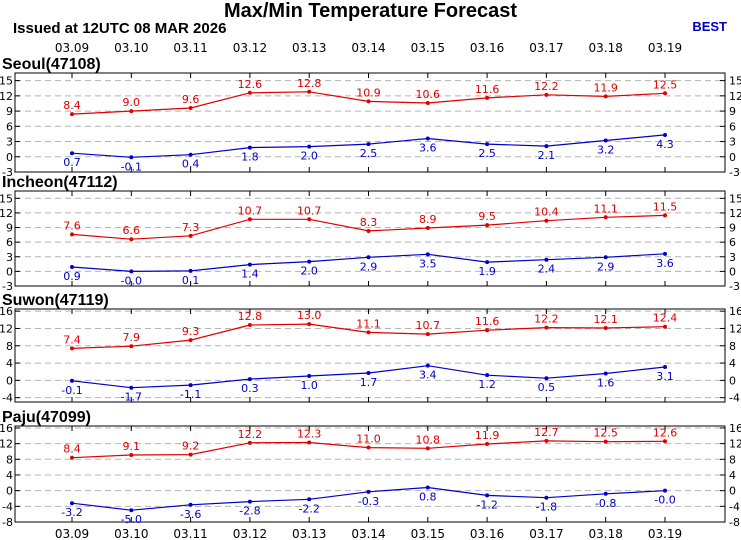  What do you see at coordinates (55, 300) in the screenshot?
I see `station-title: Suwon(47119)` at bounding box center [55, 300].